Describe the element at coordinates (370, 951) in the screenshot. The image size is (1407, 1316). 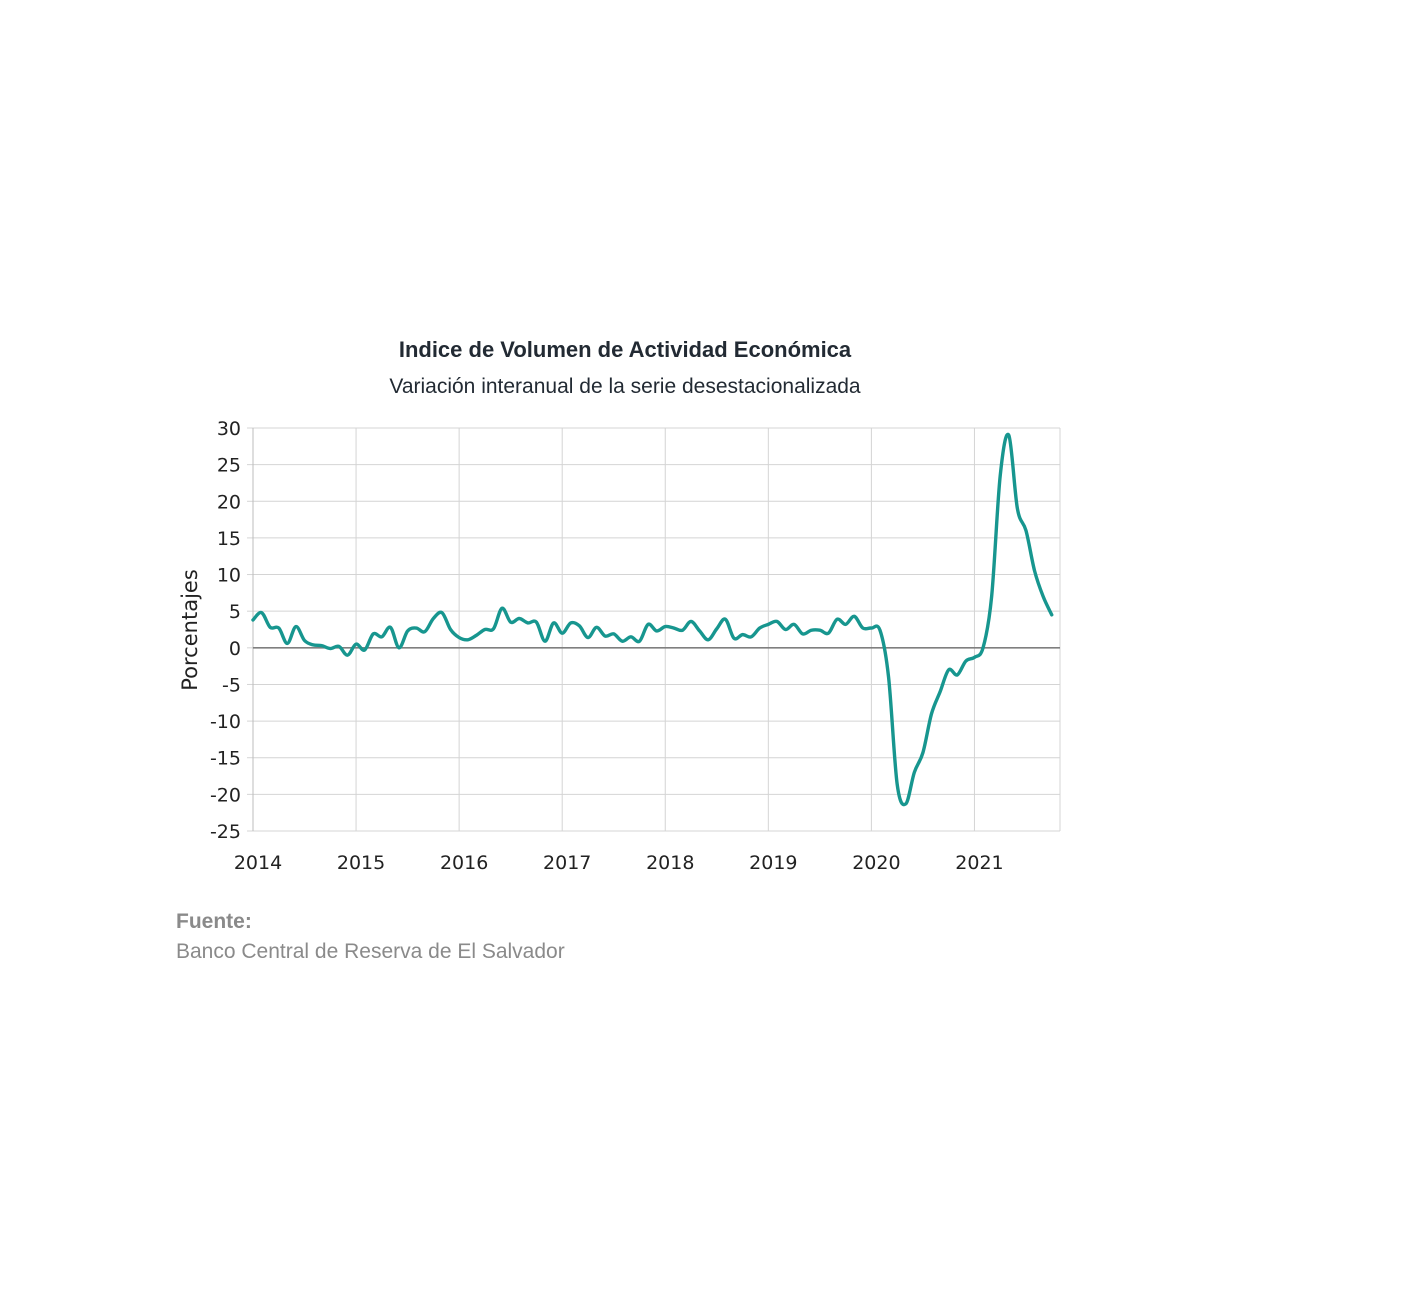
I see `source-text: Banco Central de Reserva de El Salvador` at that location.